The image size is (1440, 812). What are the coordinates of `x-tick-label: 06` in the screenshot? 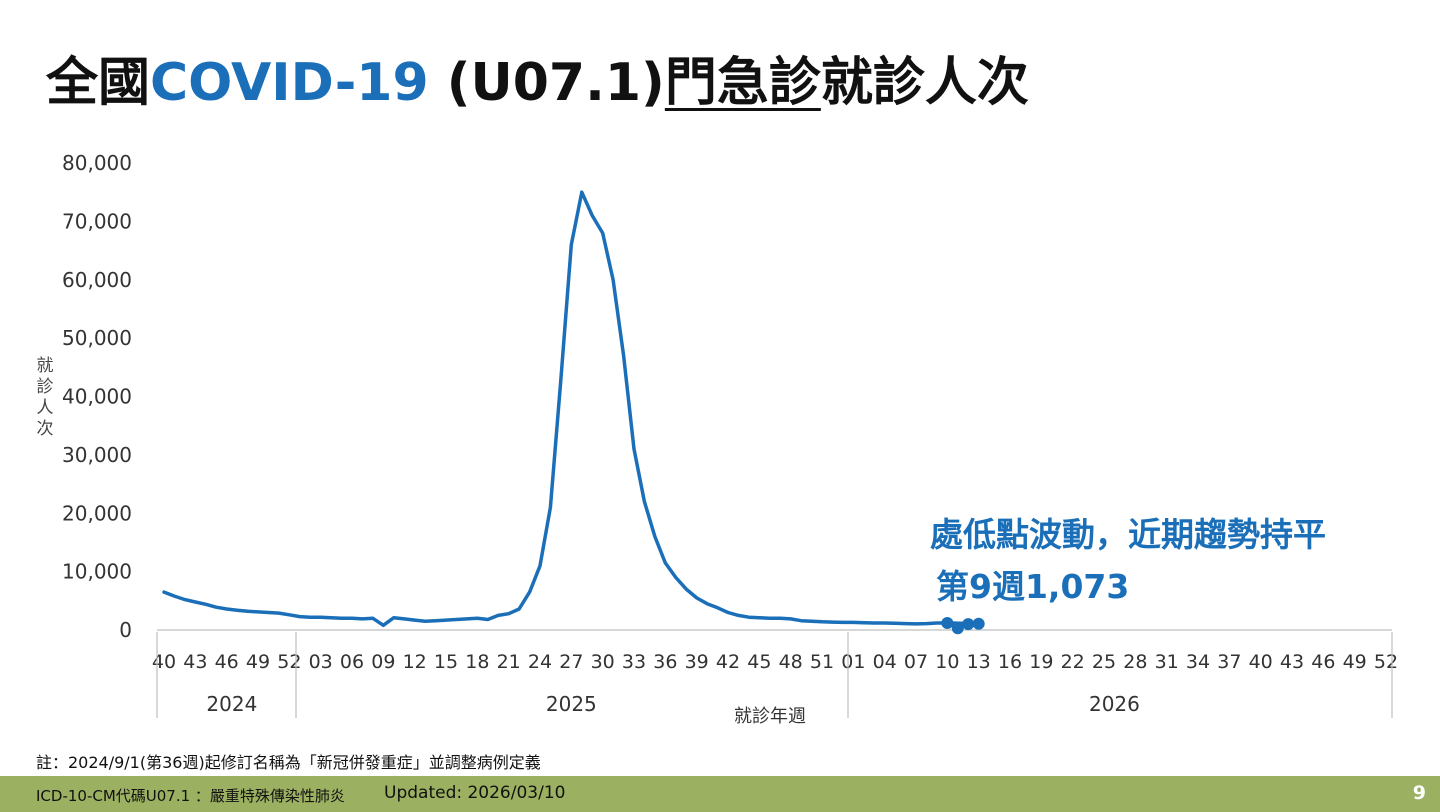 It's located at (352, 662).